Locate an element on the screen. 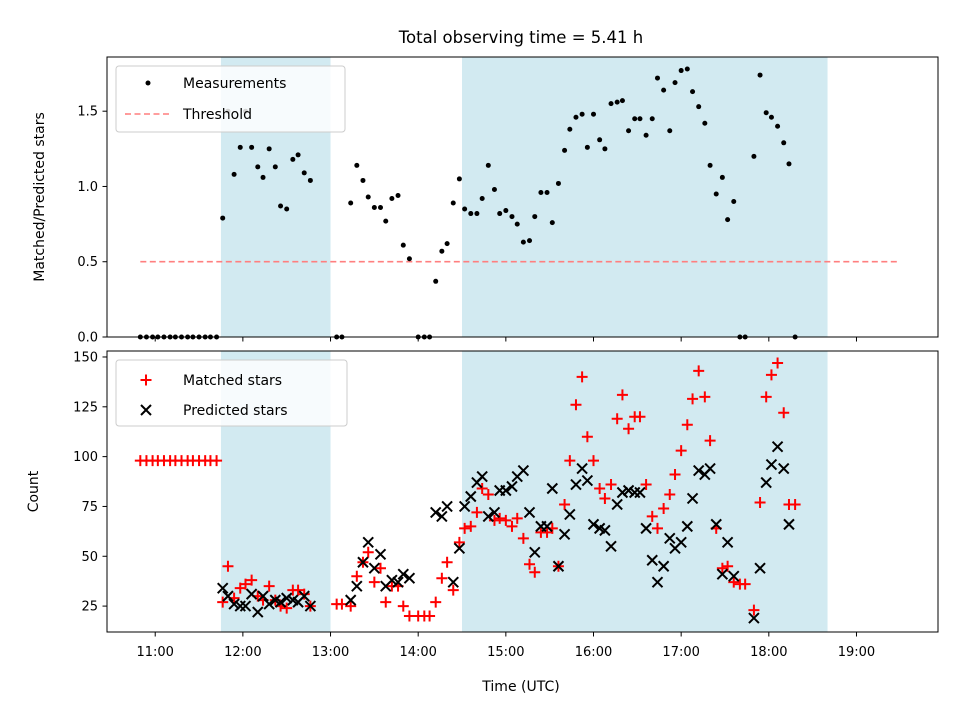 The height and width of the screenshot is (720, 960). y-tick-label: 0.5 is located at coordinates (87, 262).